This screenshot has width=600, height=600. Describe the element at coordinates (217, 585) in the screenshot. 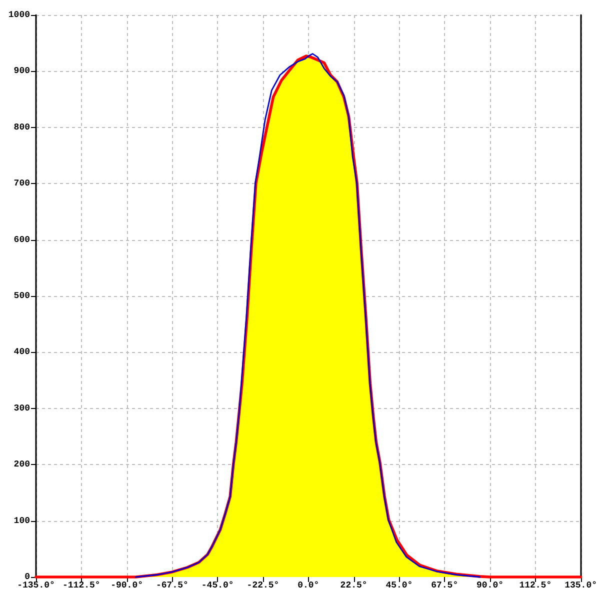

I see `x-tick-label: -45.0°` at that location.